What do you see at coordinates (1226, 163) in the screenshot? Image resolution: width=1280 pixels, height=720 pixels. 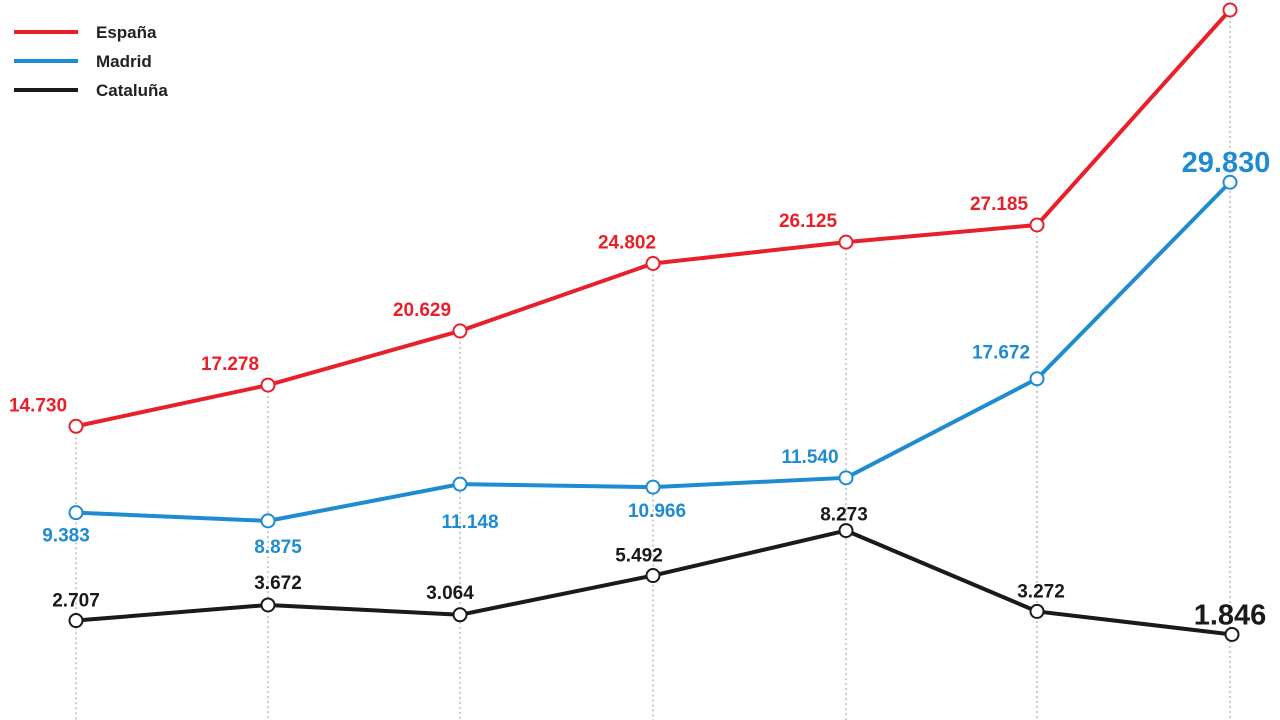 I see `label-madrid-6: 29.830` at bounding box center [1226, 163].